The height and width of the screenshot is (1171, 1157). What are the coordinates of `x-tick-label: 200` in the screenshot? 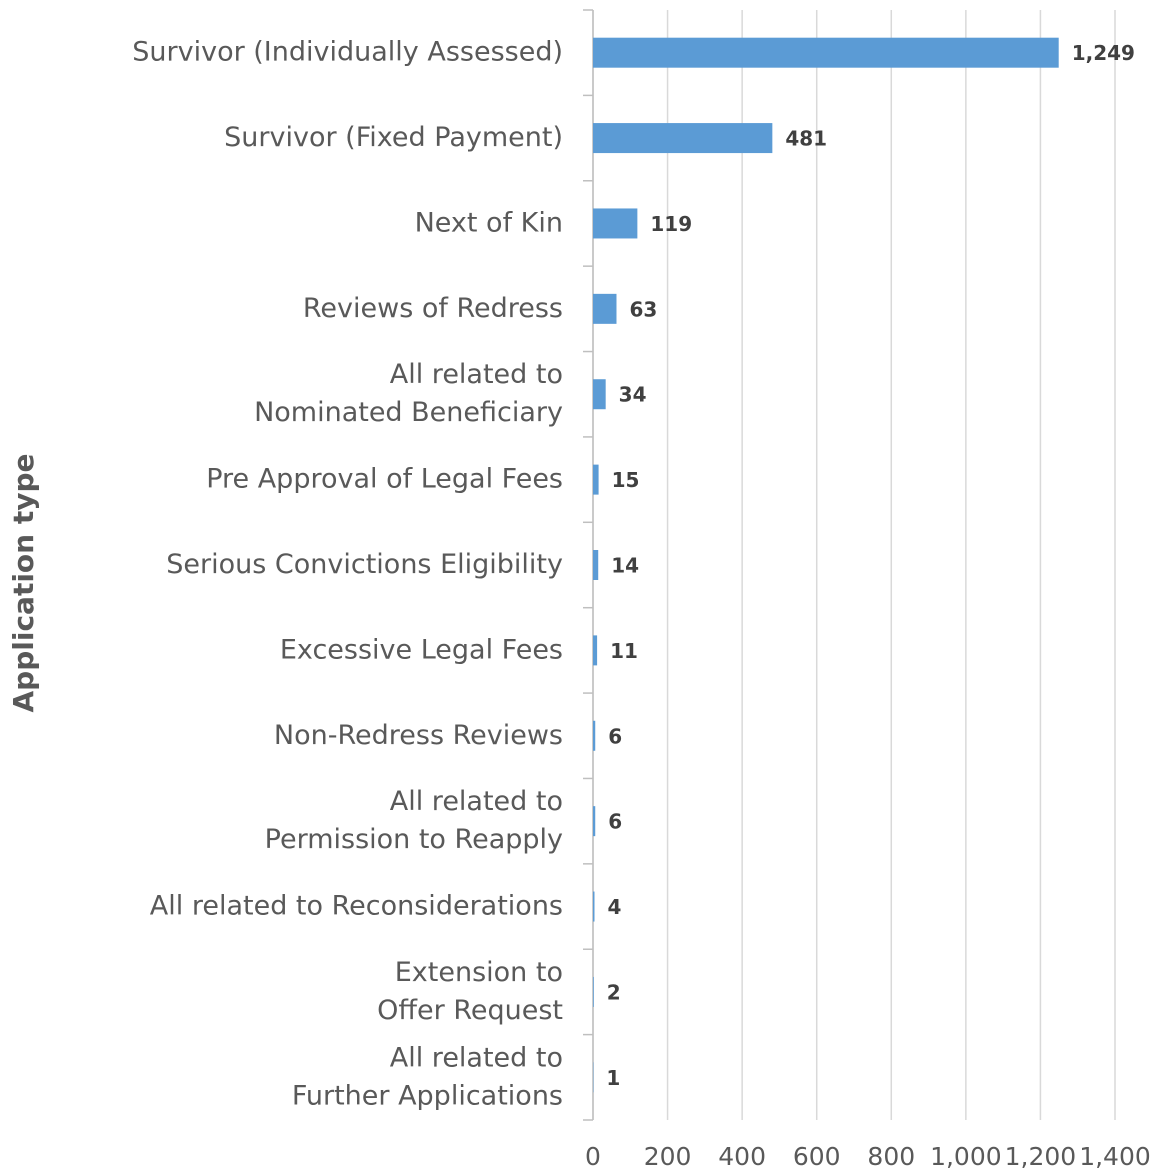 It's located at (668, 1156).